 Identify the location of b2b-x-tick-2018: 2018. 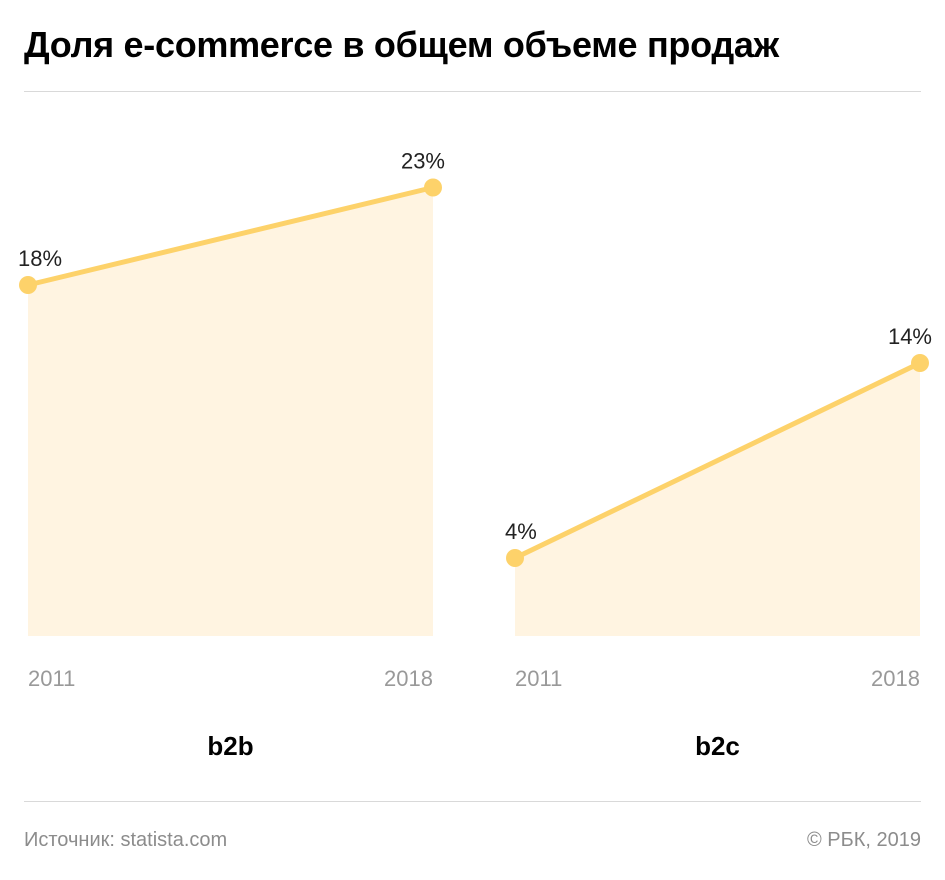
(408, 678).